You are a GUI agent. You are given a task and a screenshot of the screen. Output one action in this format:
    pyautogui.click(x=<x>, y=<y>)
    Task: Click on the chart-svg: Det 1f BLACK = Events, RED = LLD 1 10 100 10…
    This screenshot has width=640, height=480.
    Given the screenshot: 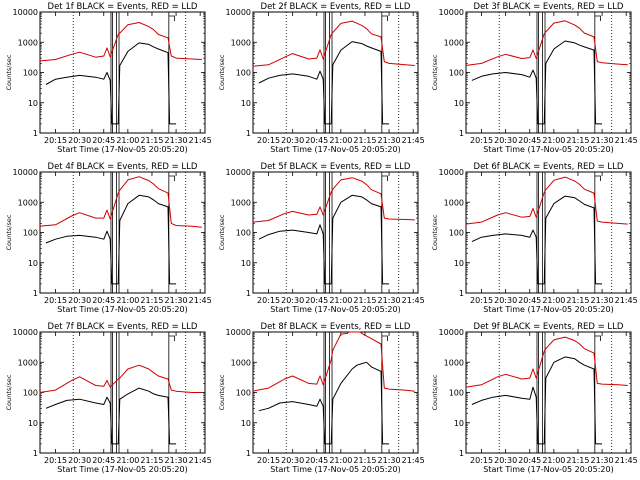 What is the action you would take?
    pyautogui.click(x=108, y=78)
    